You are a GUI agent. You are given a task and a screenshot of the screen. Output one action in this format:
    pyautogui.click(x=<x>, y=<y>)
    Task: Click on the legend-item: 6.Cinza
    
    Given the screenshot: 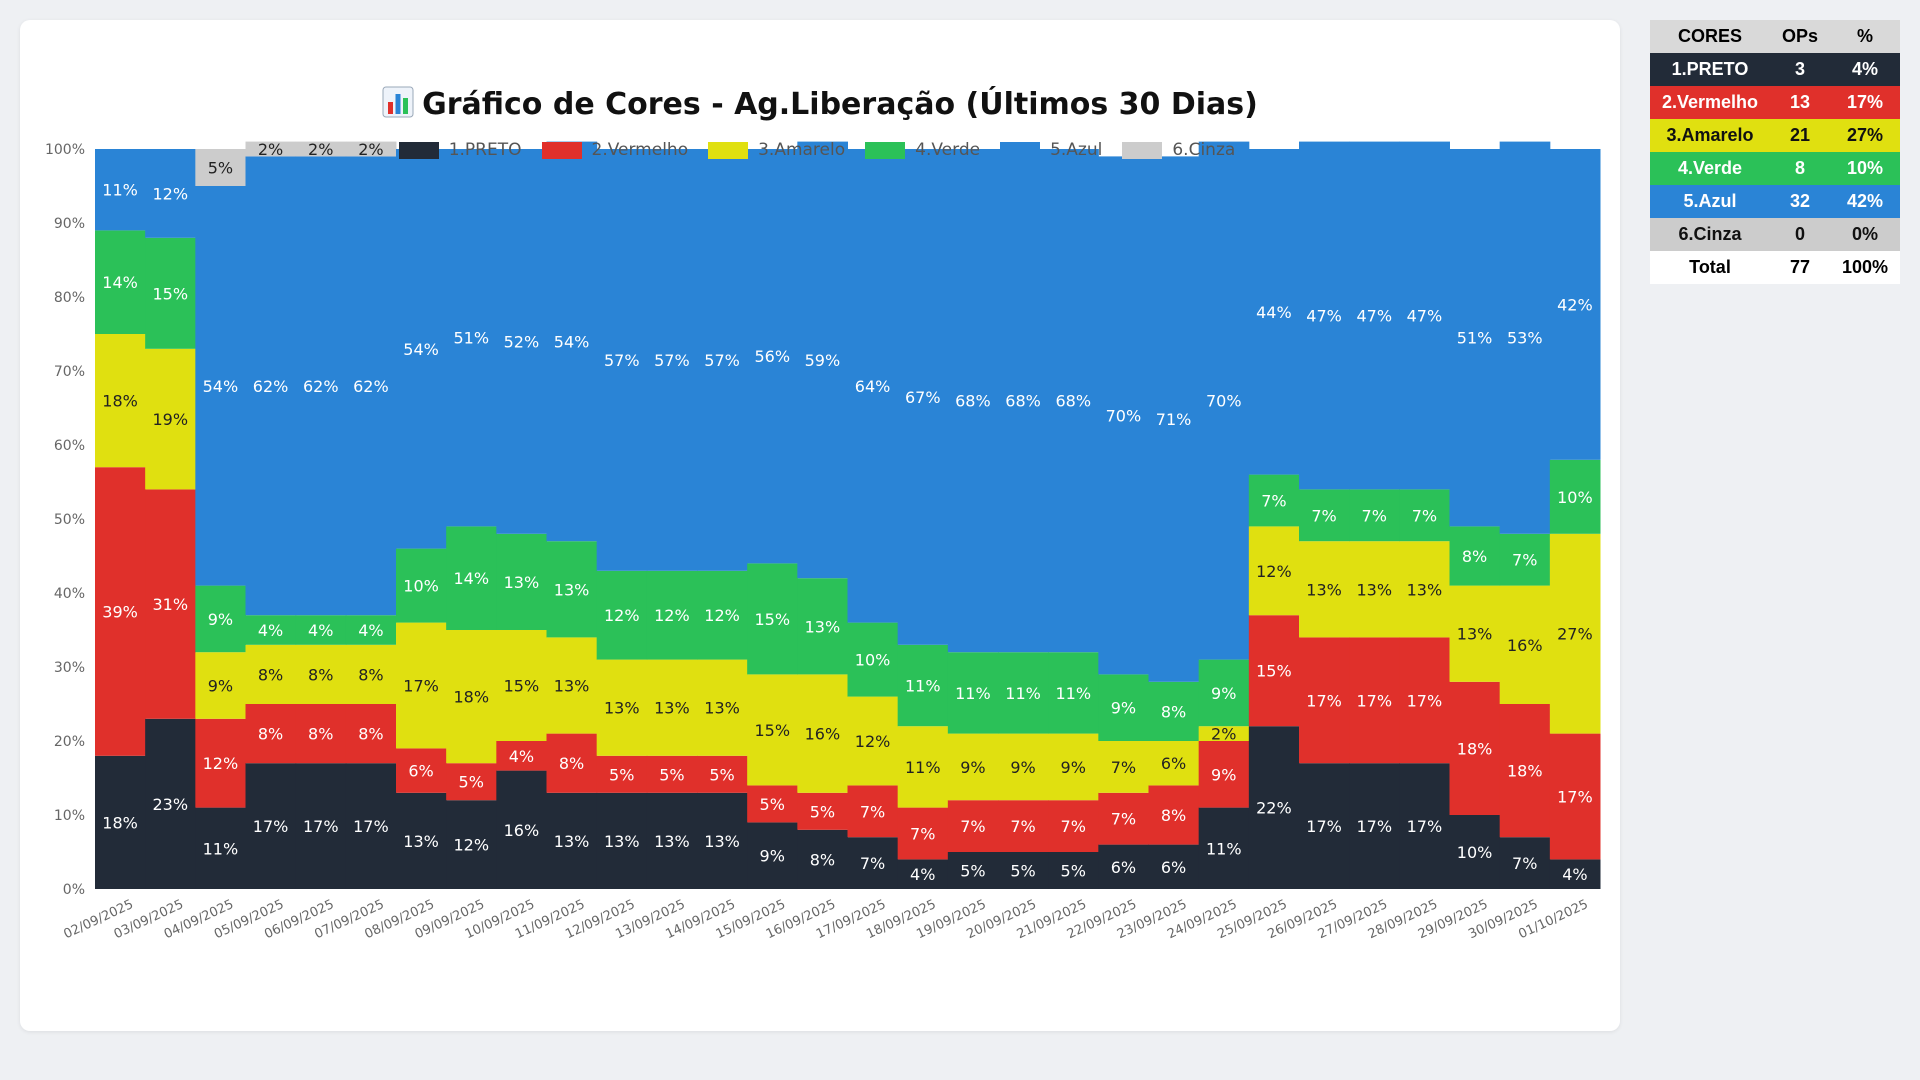 What is the action you would take?
    pyautogui.click(x=1178, y=150)
    